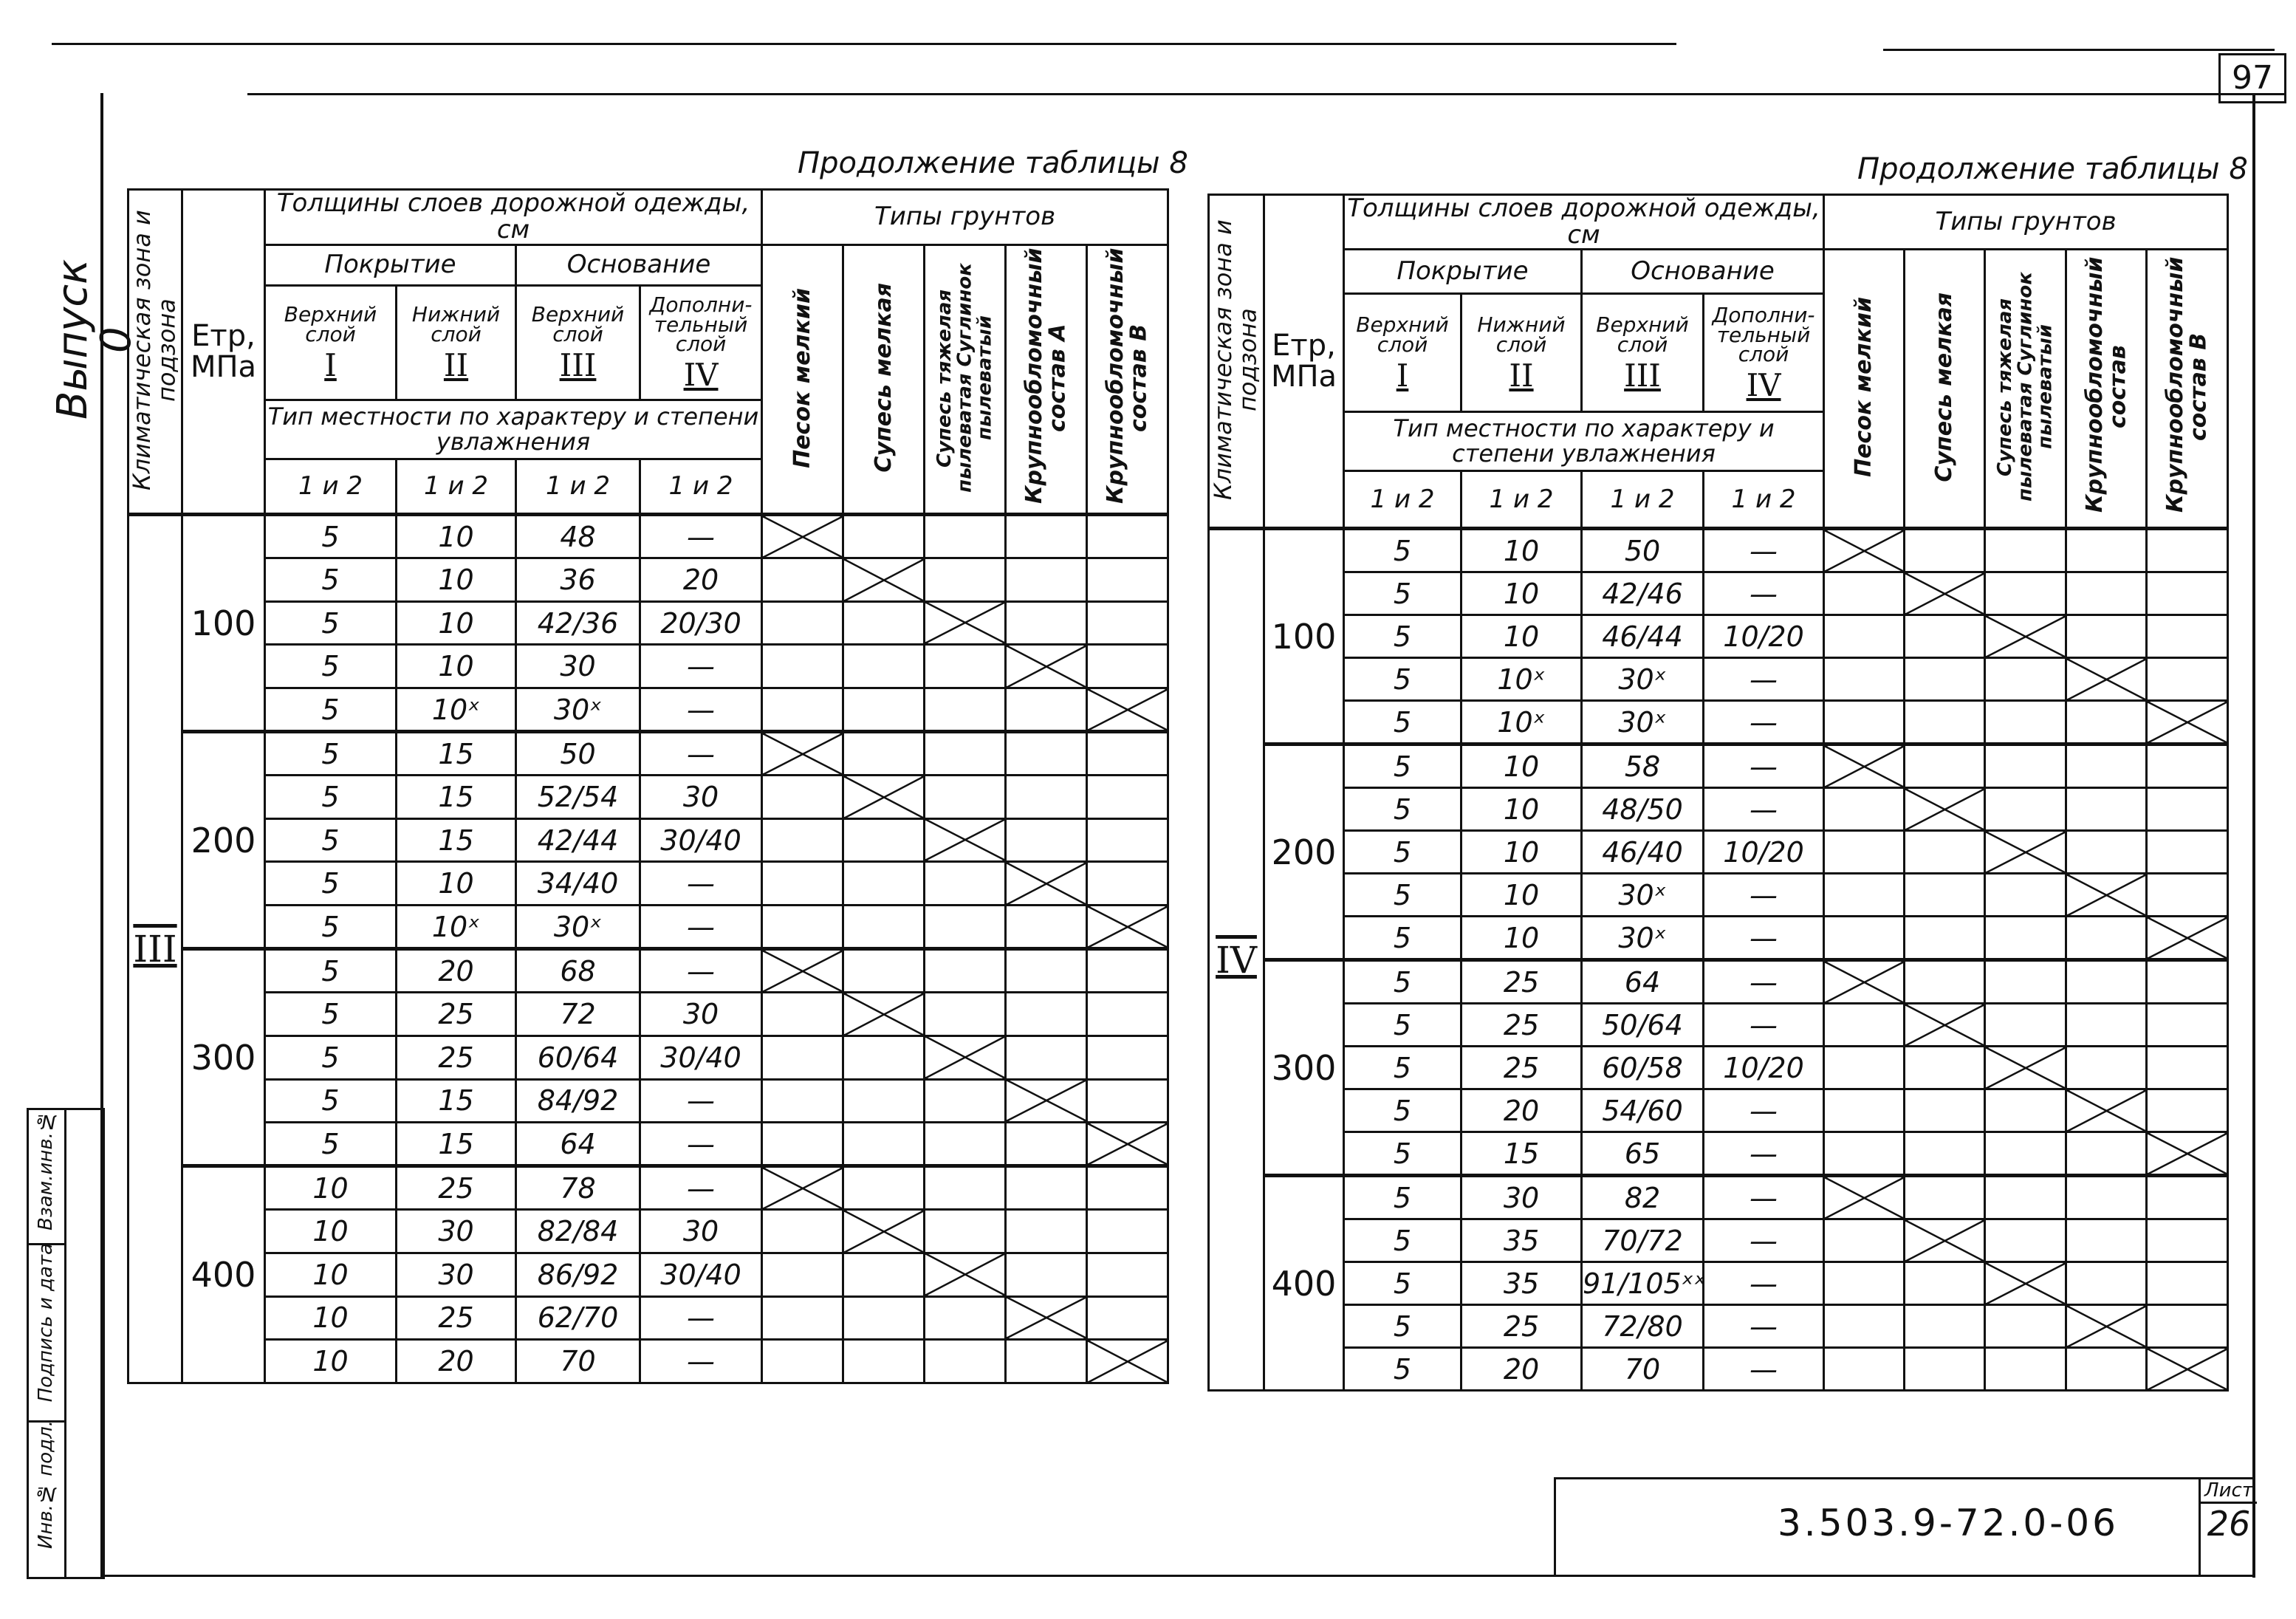 The height and width of the screenshot is (1619, 2296). Describe the element at coordinates (2253, 836) in the screenshot. I see `frame-right` at that location.